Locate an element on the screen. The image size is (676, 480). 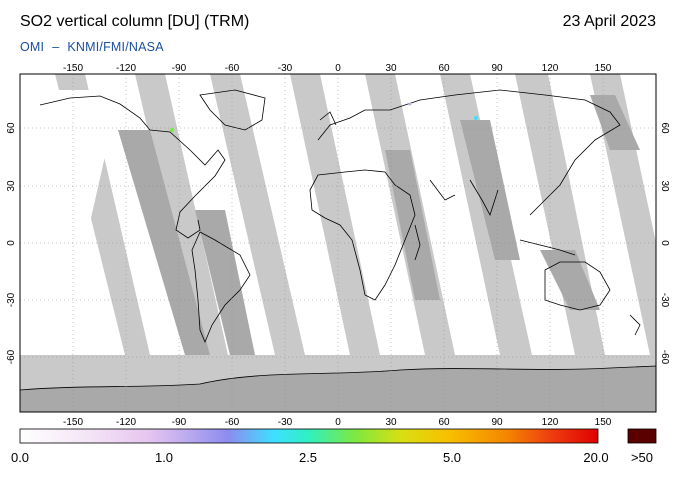
indonesia-coast is located at coordinates (547, 247).